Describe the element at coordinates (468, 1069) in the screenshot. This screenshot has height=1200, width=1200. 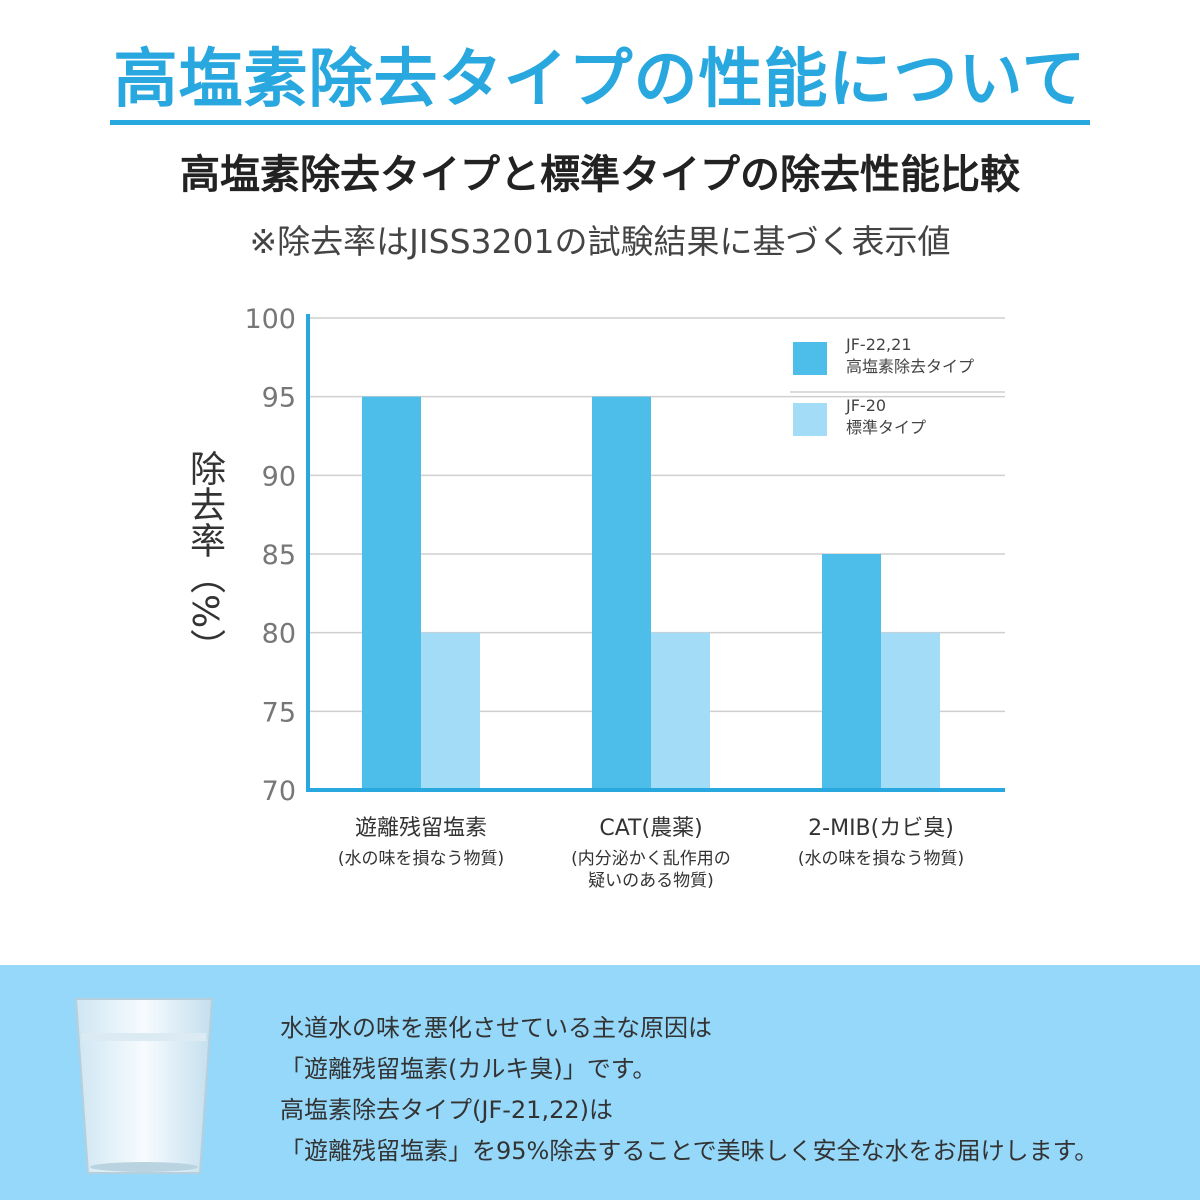
I see `info-line: 「遊離残留塩素(カルキ臭)」です。` at that location.